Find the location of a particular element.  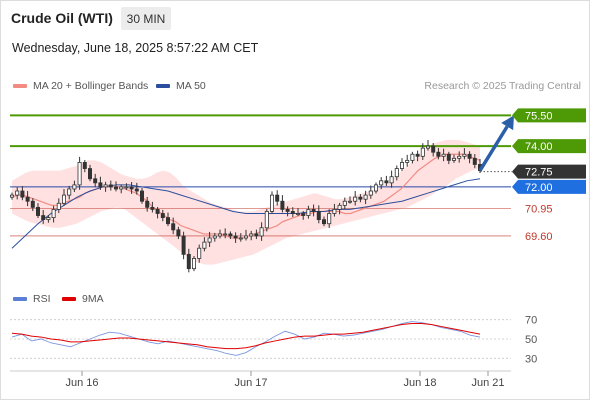

level-label-72.75: 72.75 is located at coordinates (539, 173).